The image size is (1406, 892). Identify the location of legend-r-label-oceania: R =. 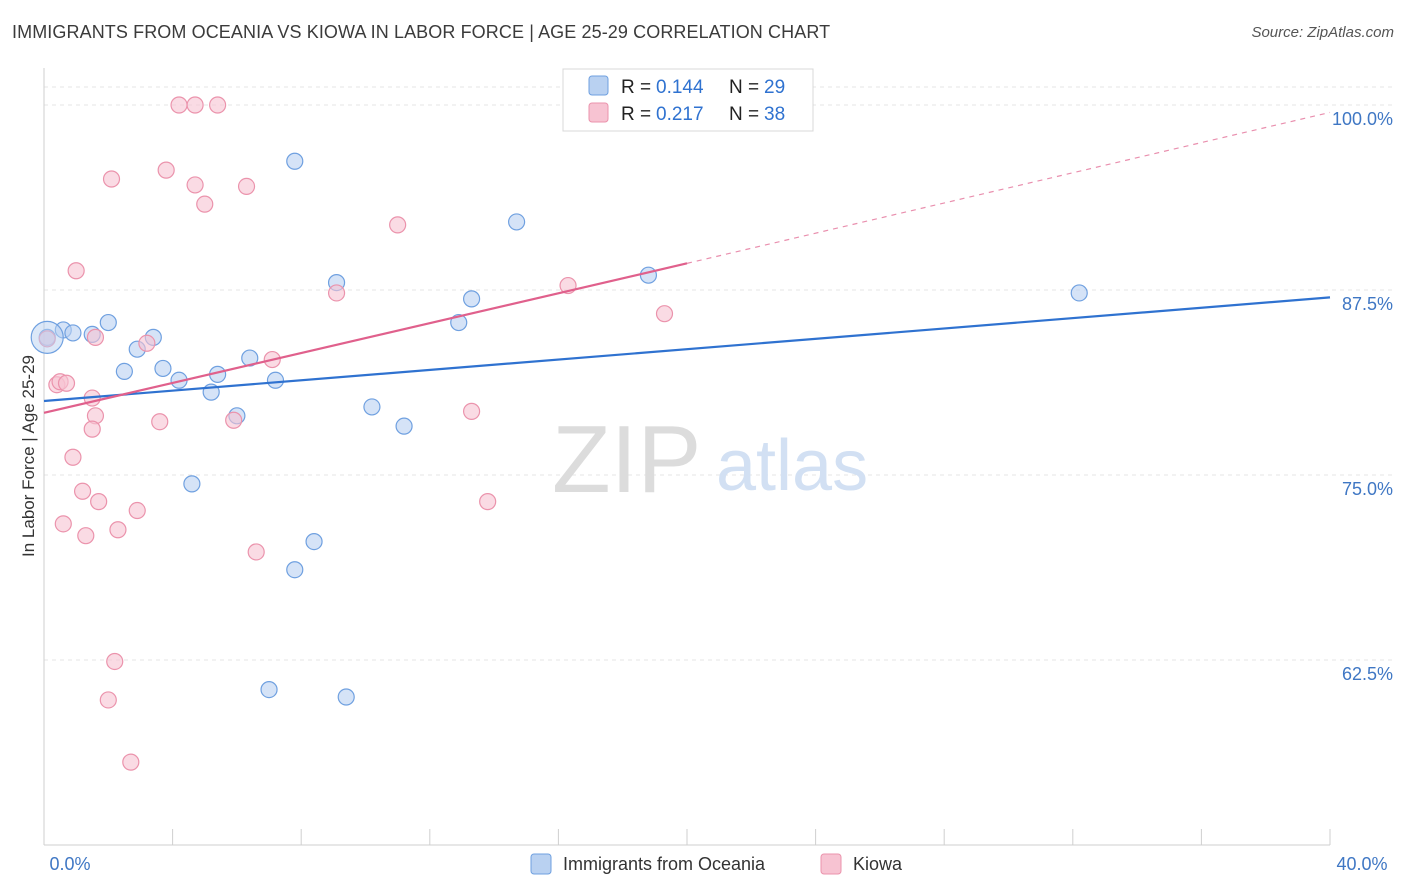
(636, 87).